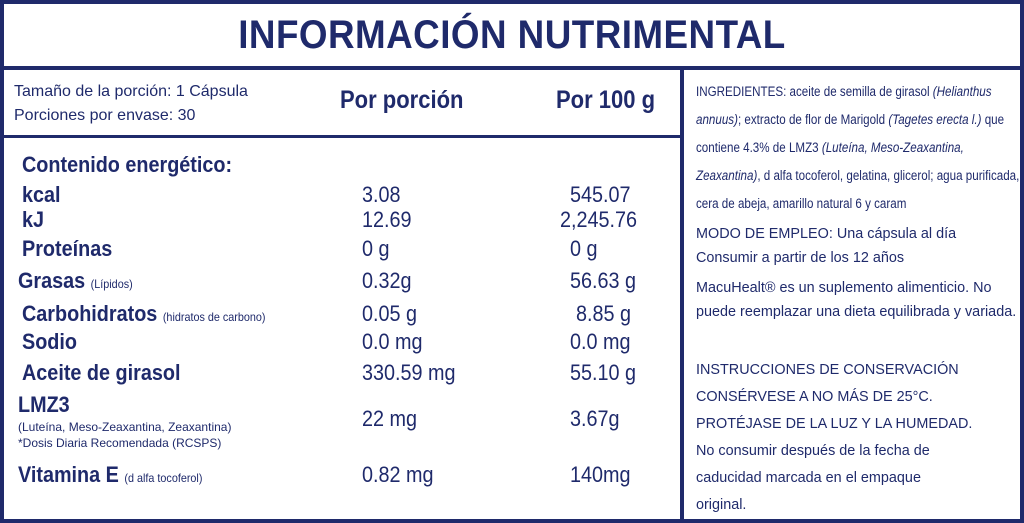  Describe the element at coordinates (127, 164) in the screenshot. I see `energy-header: Contenido energético:` at that location.